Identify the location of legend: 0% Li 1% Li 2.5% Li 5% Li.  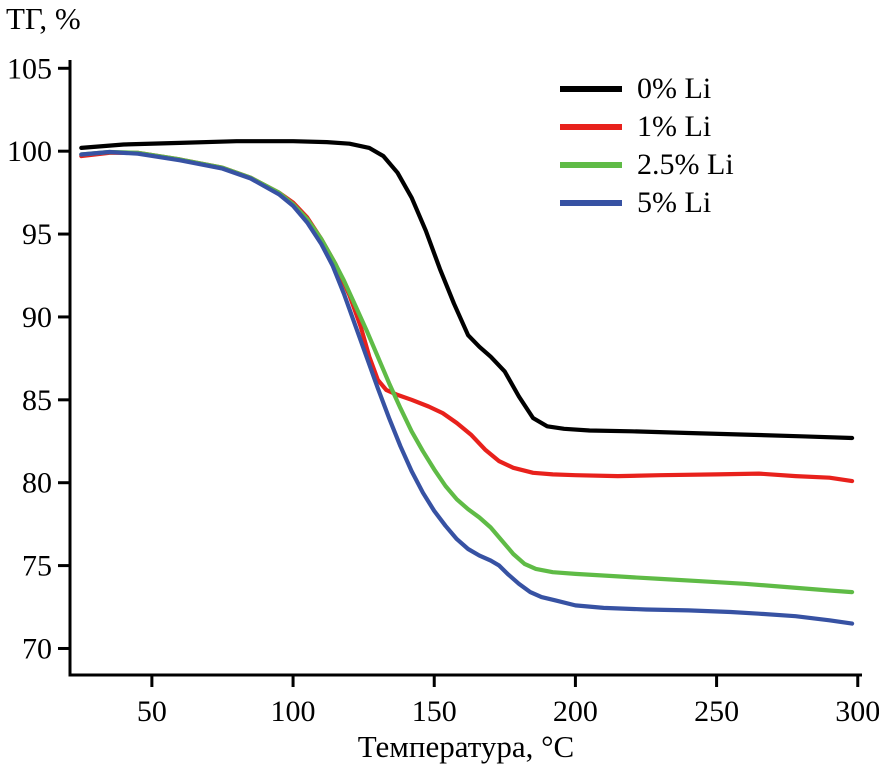
(647, 146).